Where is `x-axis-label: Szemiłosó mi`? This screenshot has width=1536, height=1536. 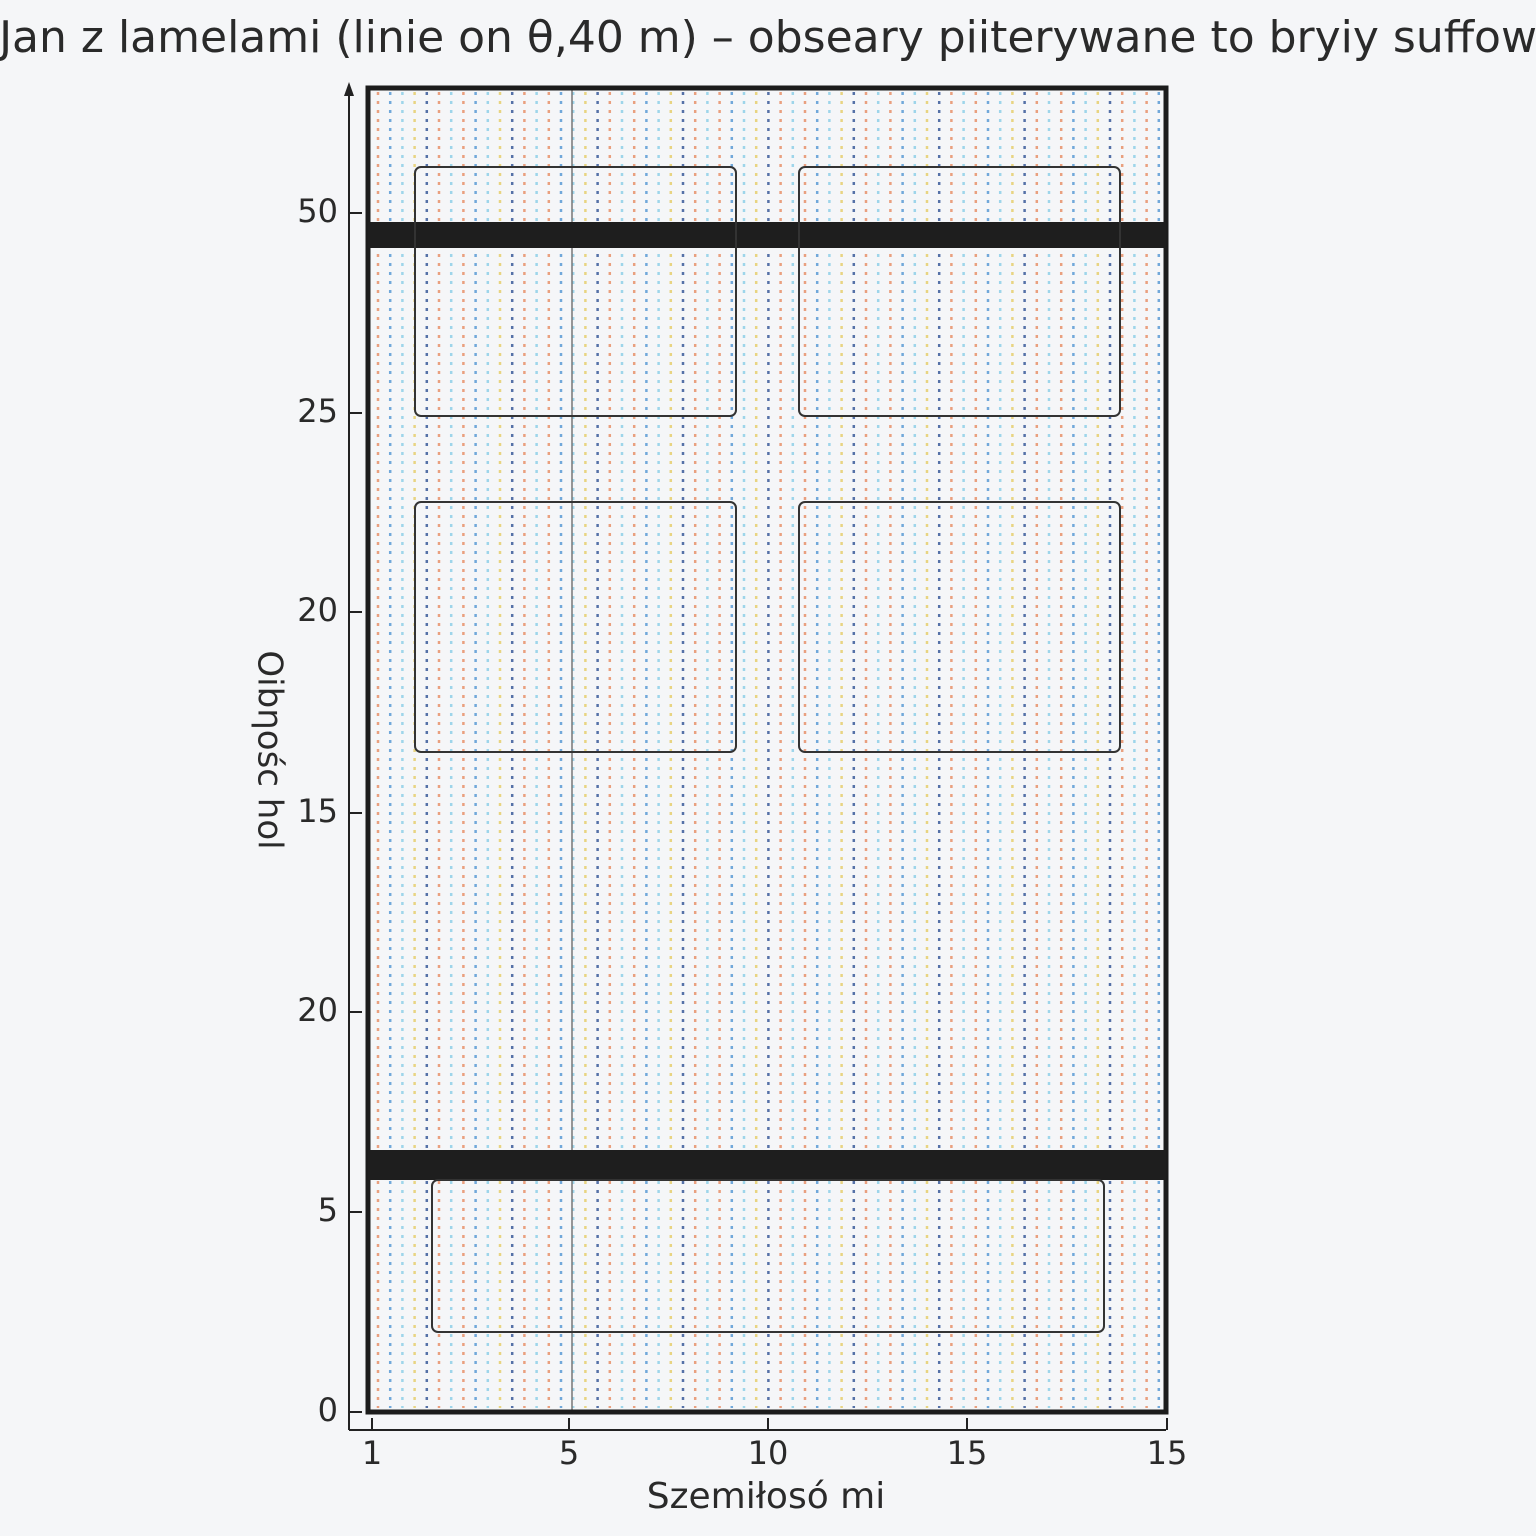
x-axis-label: Szemiłosó mi is located at coordinates (766, 1496).